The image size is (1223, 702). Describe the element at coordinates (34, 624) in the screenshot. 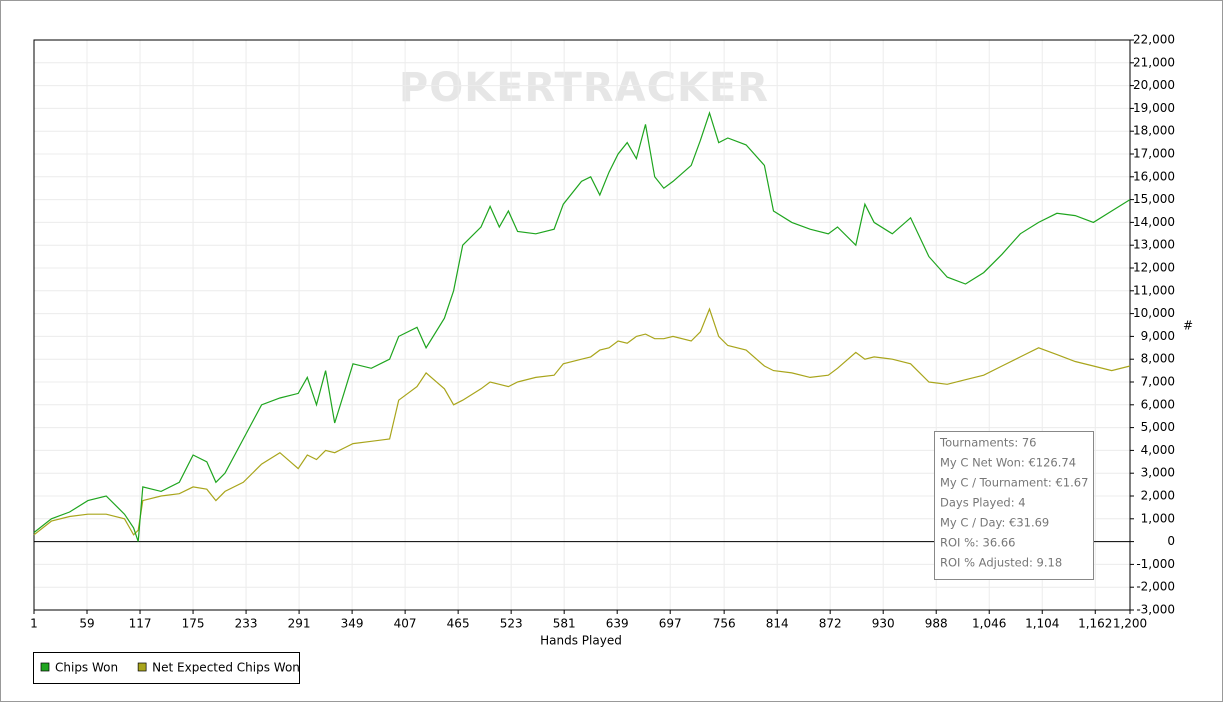

I see `x-tick-label: 1` at that location.